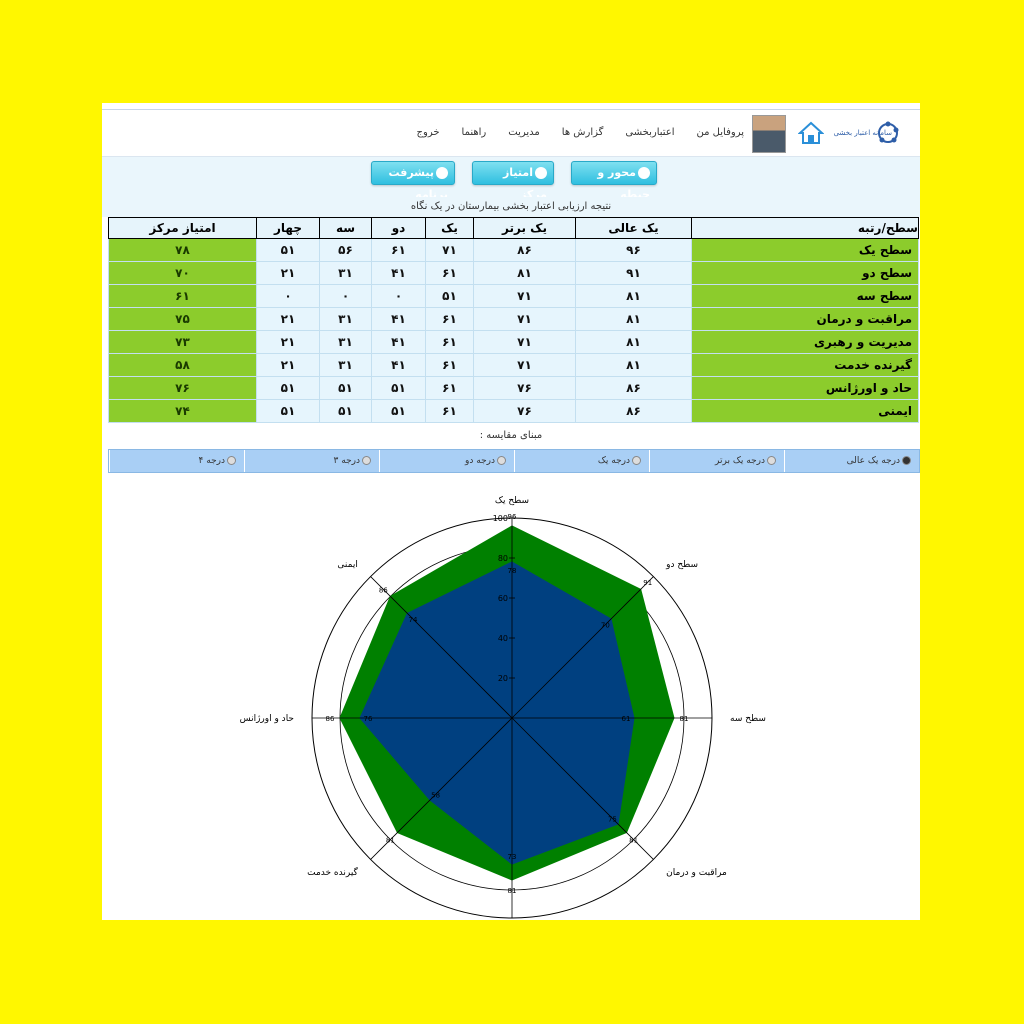  I want to click on radio-option: درجه یک برتر, so click(716, 461).